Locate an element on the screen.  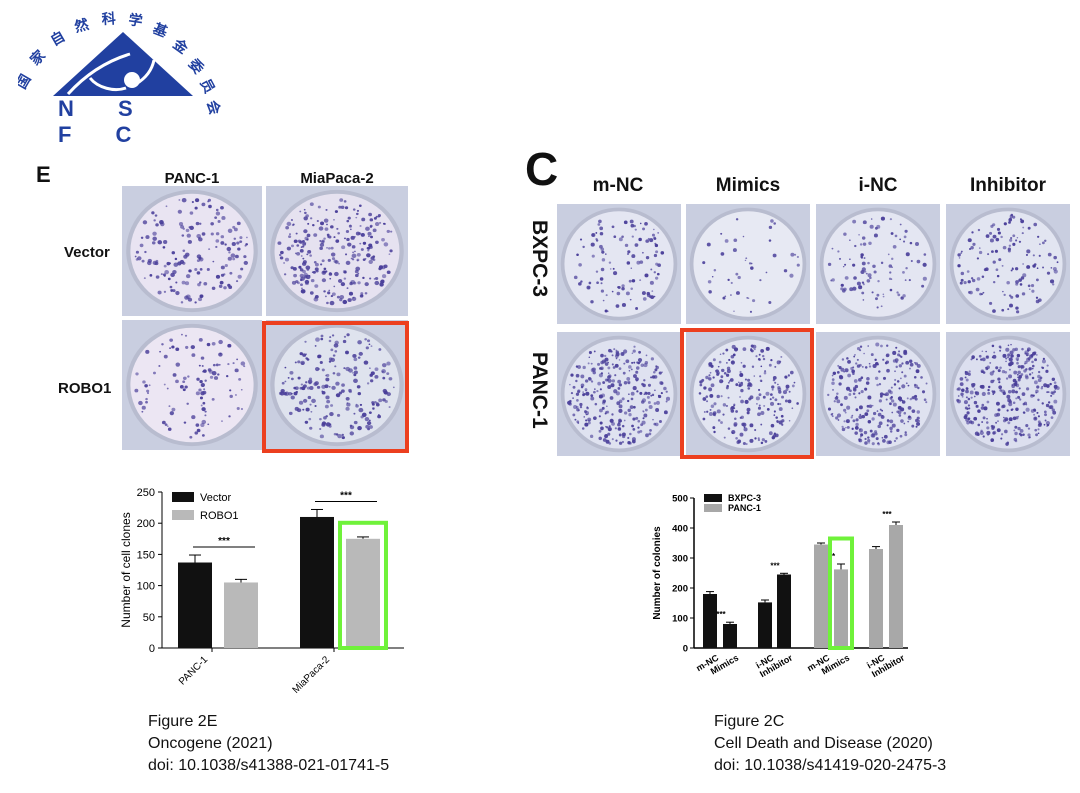
caption-title: Figure 2E is located at coordinates (183, 721).